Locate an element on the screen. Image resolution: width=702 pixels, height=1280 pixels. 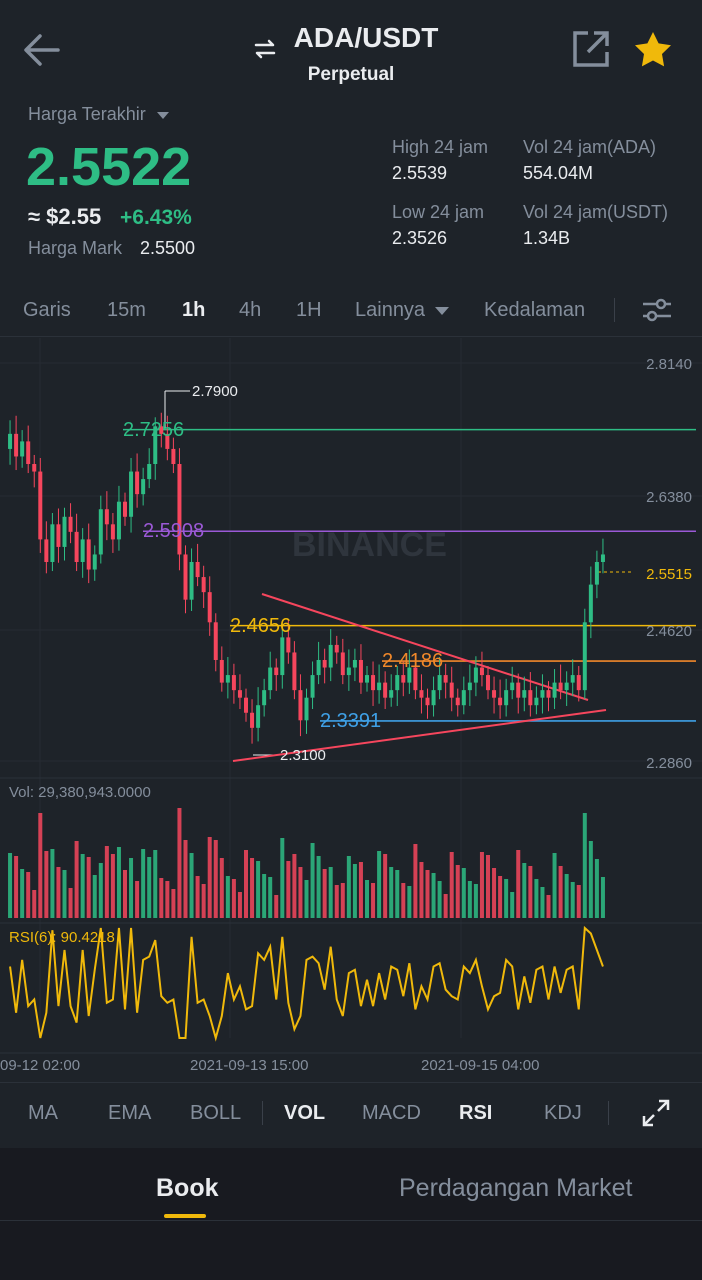
ind-boll: BOLL is located at coordinates (216, 1113).